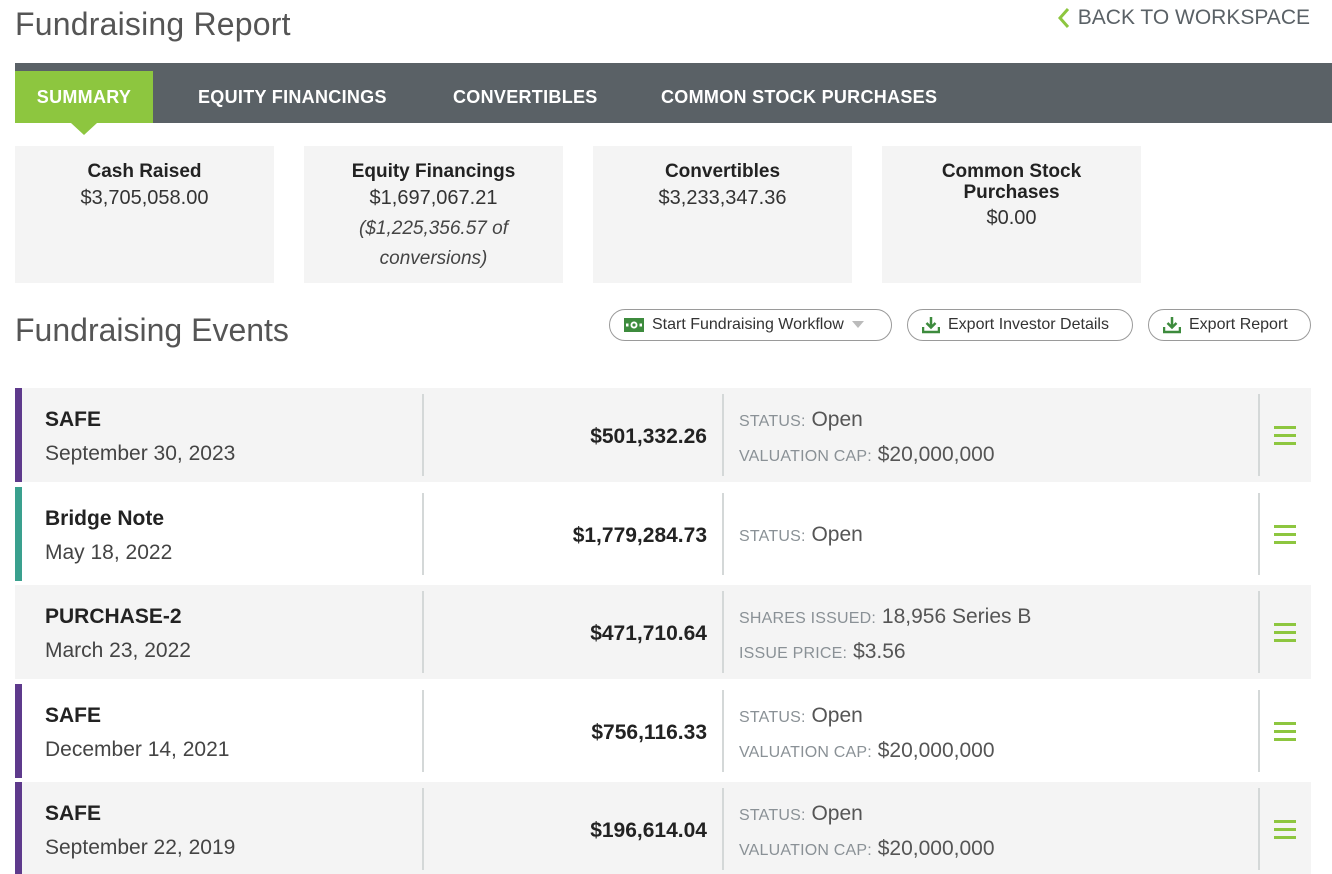  Describe the element at coordinates (793, 653) in the screenshot. I see `detail-label: ISSUE PRICE:` at that location.